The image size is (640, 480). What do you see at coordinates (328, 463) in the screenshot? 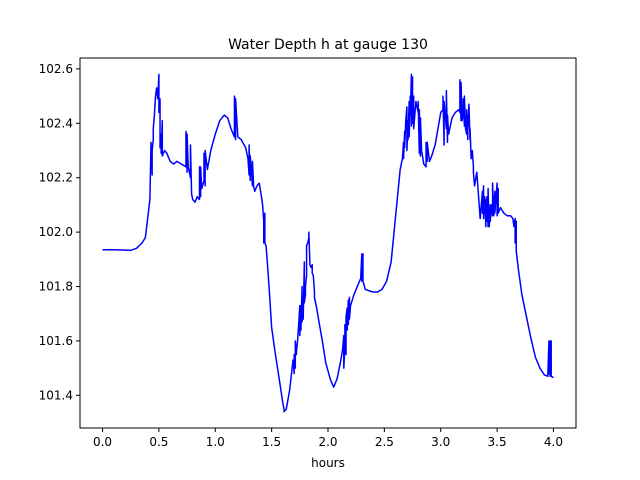
I see `x-axis-label: hours` at bounding box center [328, 463].